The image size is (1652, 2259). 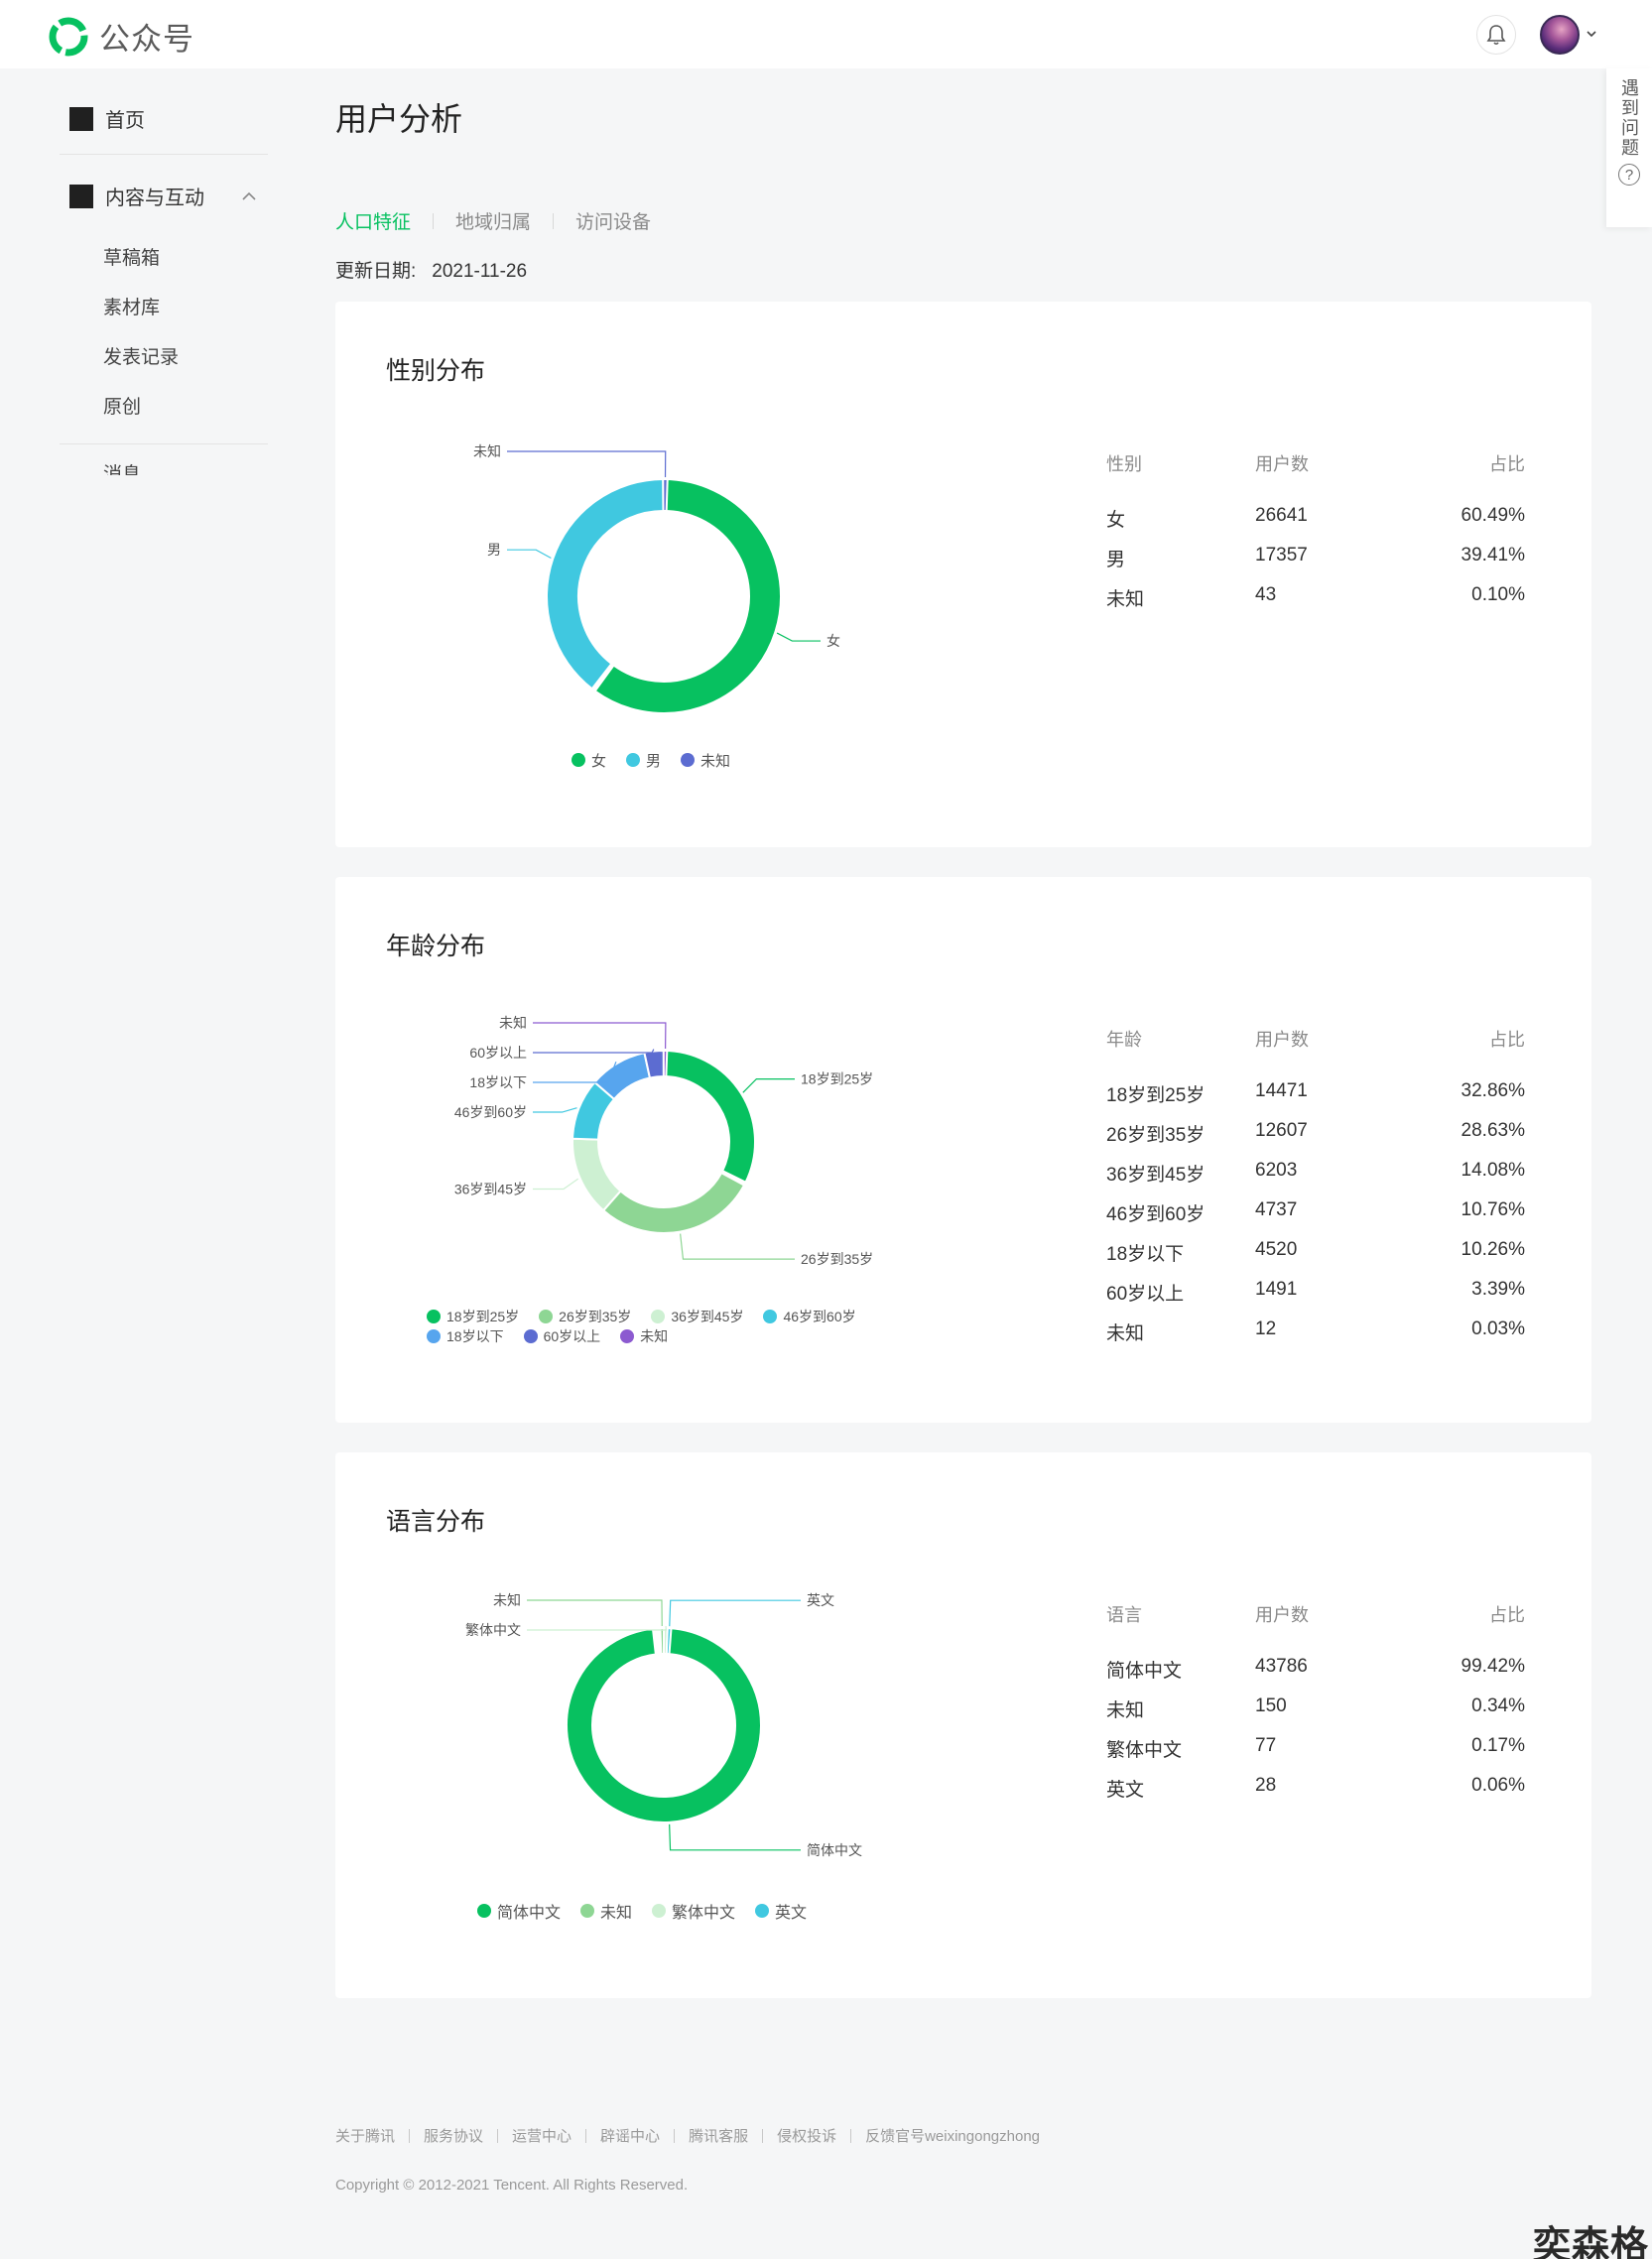 I want to click on tab-demographics: 人口特征, so click(x=373, y=223).